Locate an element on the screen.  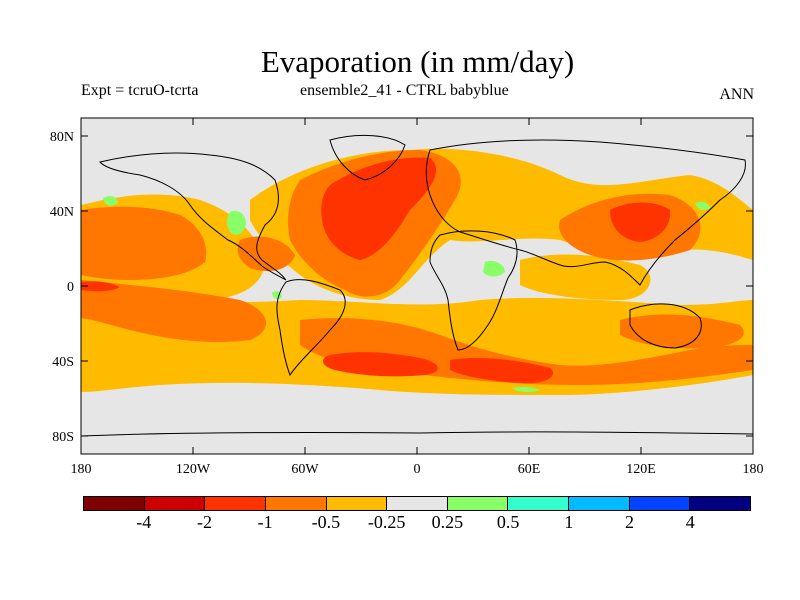
colorbar-label: 0.25 is located at coordinates (447, 522).